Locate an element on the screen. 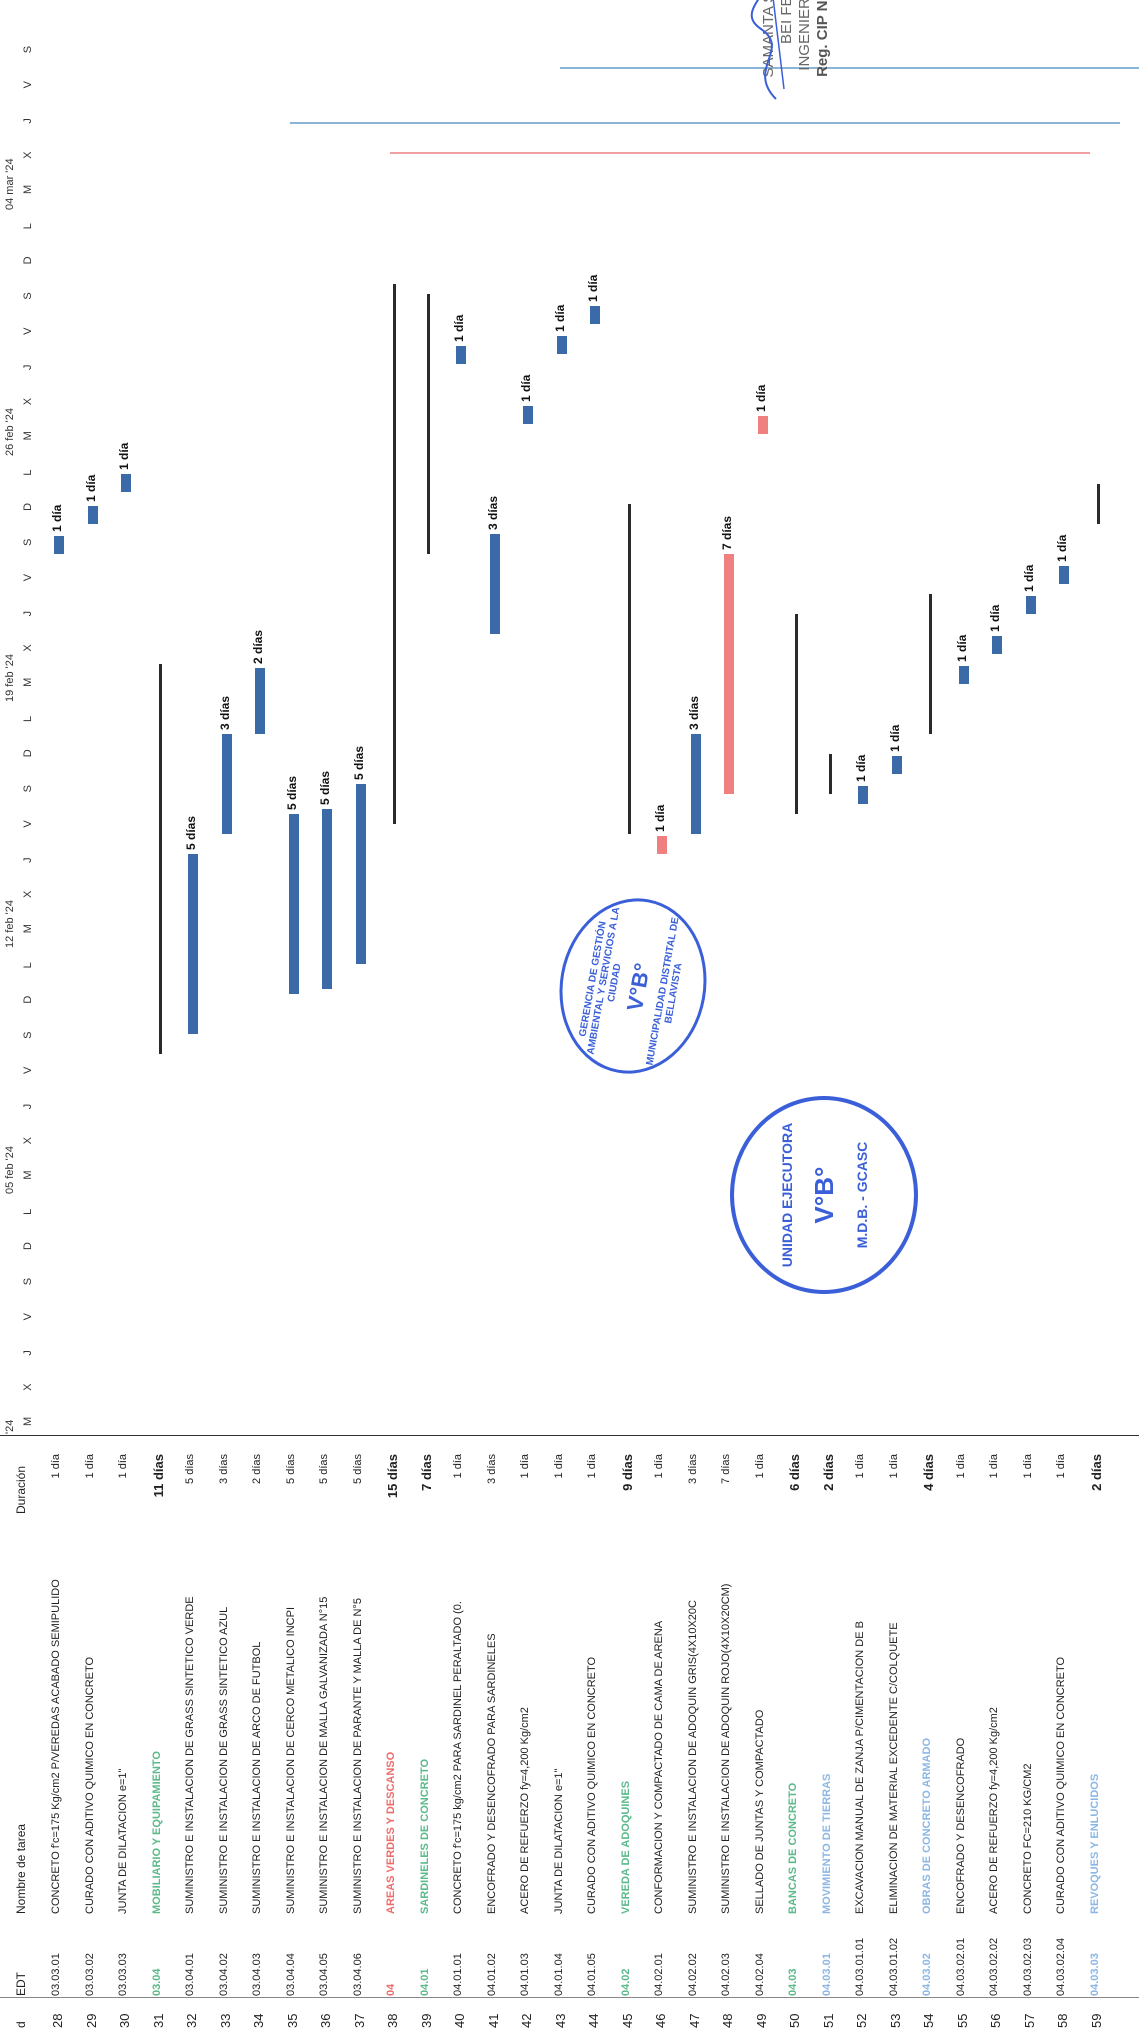 This screenshot has width=1139, height=2034. signature-scribble is located at coordinates (771, 54).